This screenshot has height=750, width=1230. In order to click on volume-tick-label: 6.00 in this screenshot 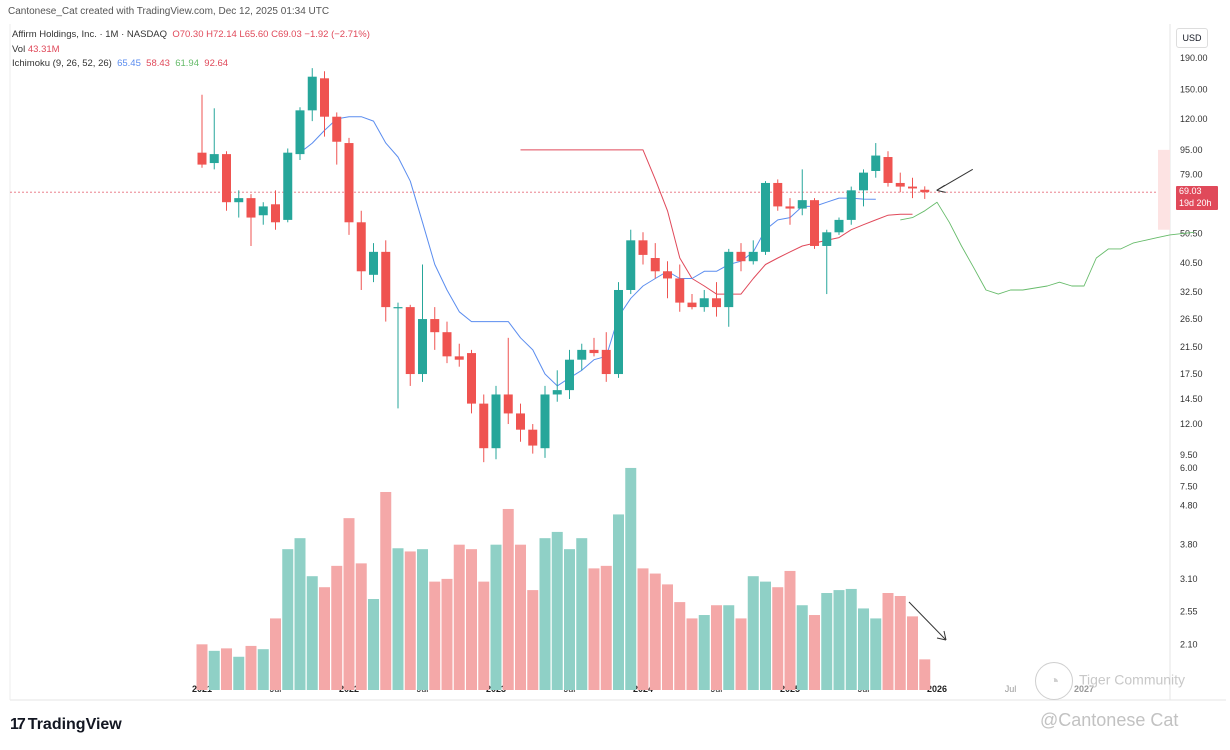, I will do `click(1189, 468)`.